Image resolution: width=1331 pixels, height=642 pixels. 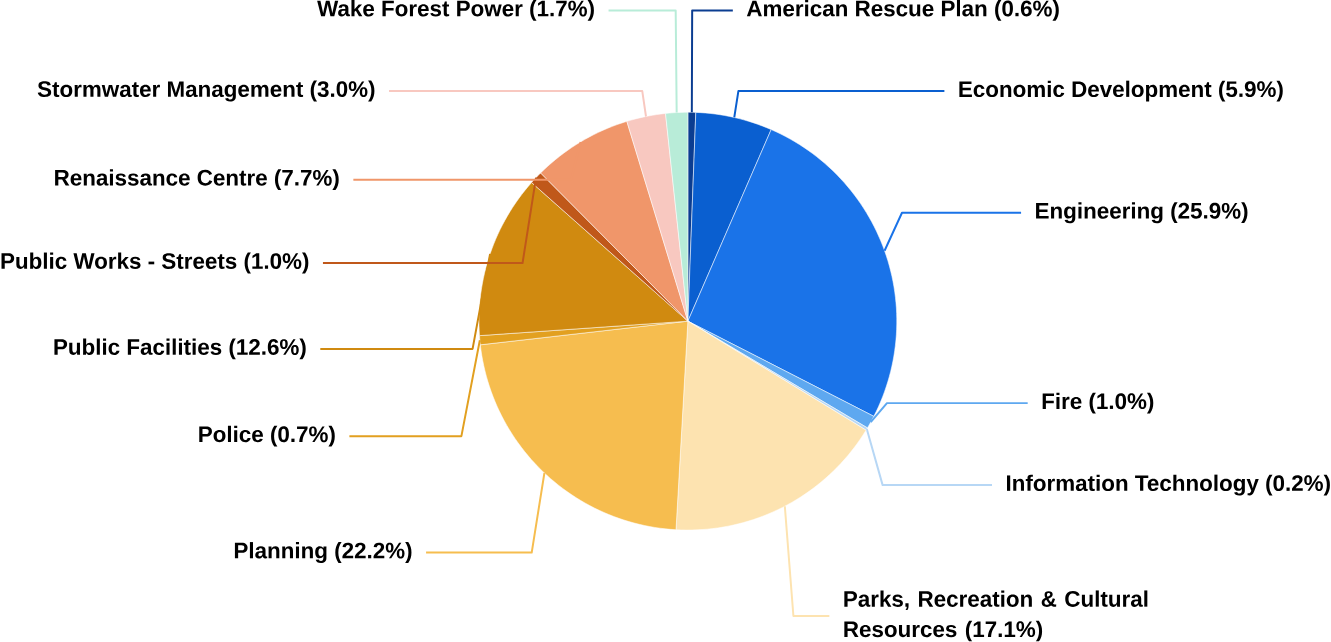 I want to click on slice-label: Economic Development (5.9%), so click(x=1121, y=91).